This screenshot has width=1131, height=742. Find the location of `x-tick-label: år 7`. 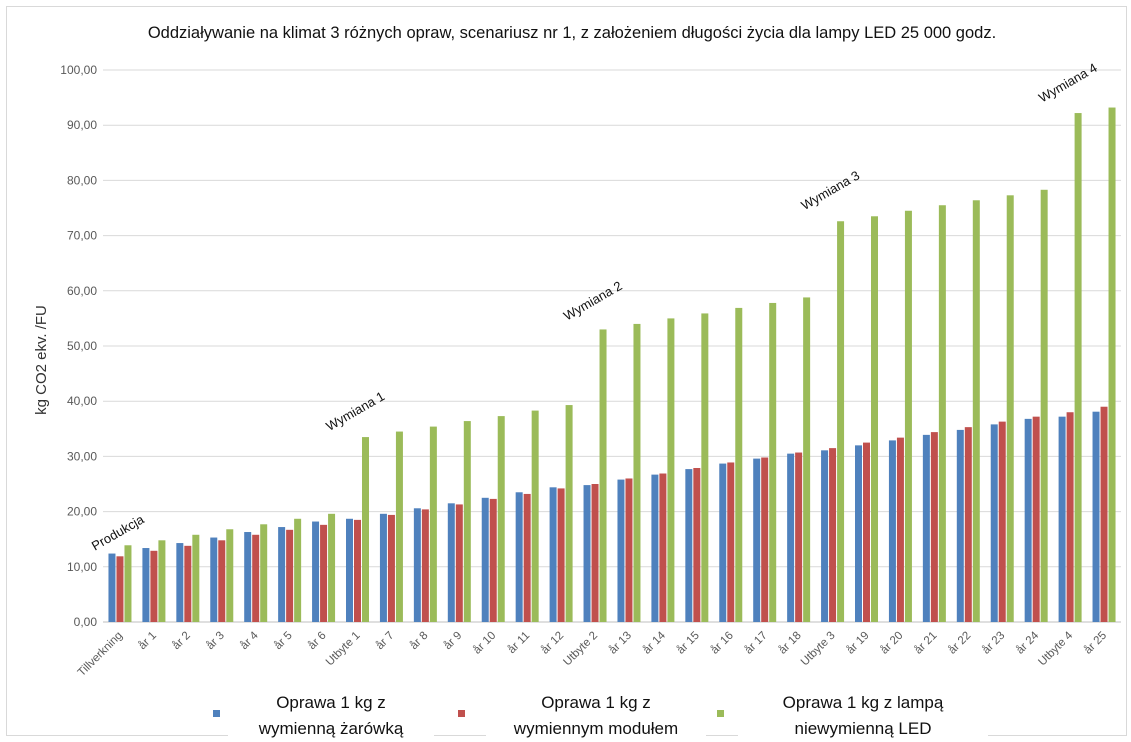

x-tick-label: år 7 is located at coordinates (385, 641).